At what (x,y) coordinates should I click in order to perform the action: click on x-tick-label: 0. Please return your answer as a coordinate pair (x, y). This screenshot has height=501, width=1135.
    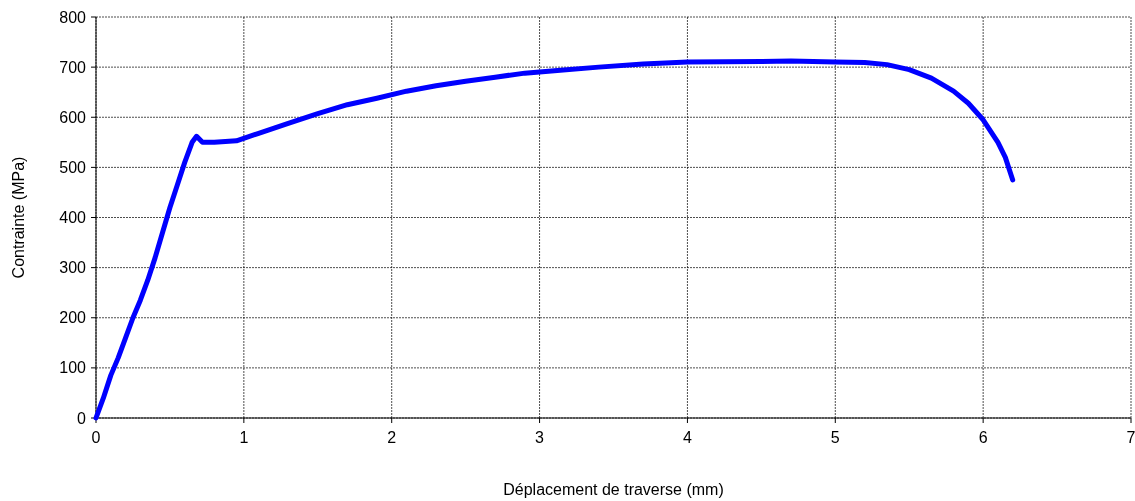
    Looking at the image, I should click on (96, 437).